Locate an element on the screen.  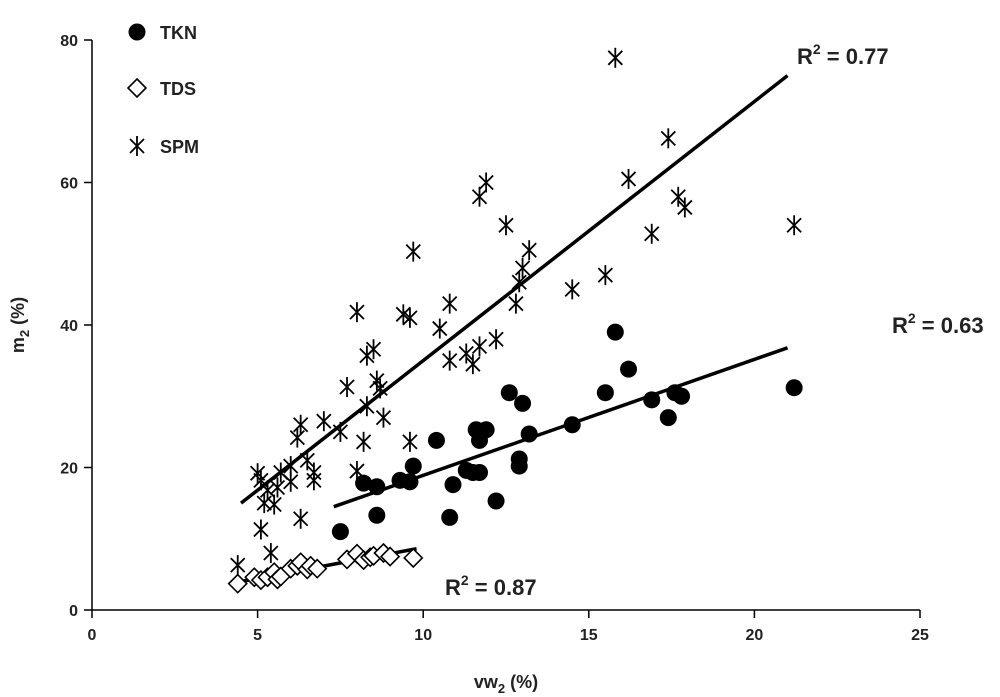
x-tick-label: 0 is located at coordinates (92, 635).